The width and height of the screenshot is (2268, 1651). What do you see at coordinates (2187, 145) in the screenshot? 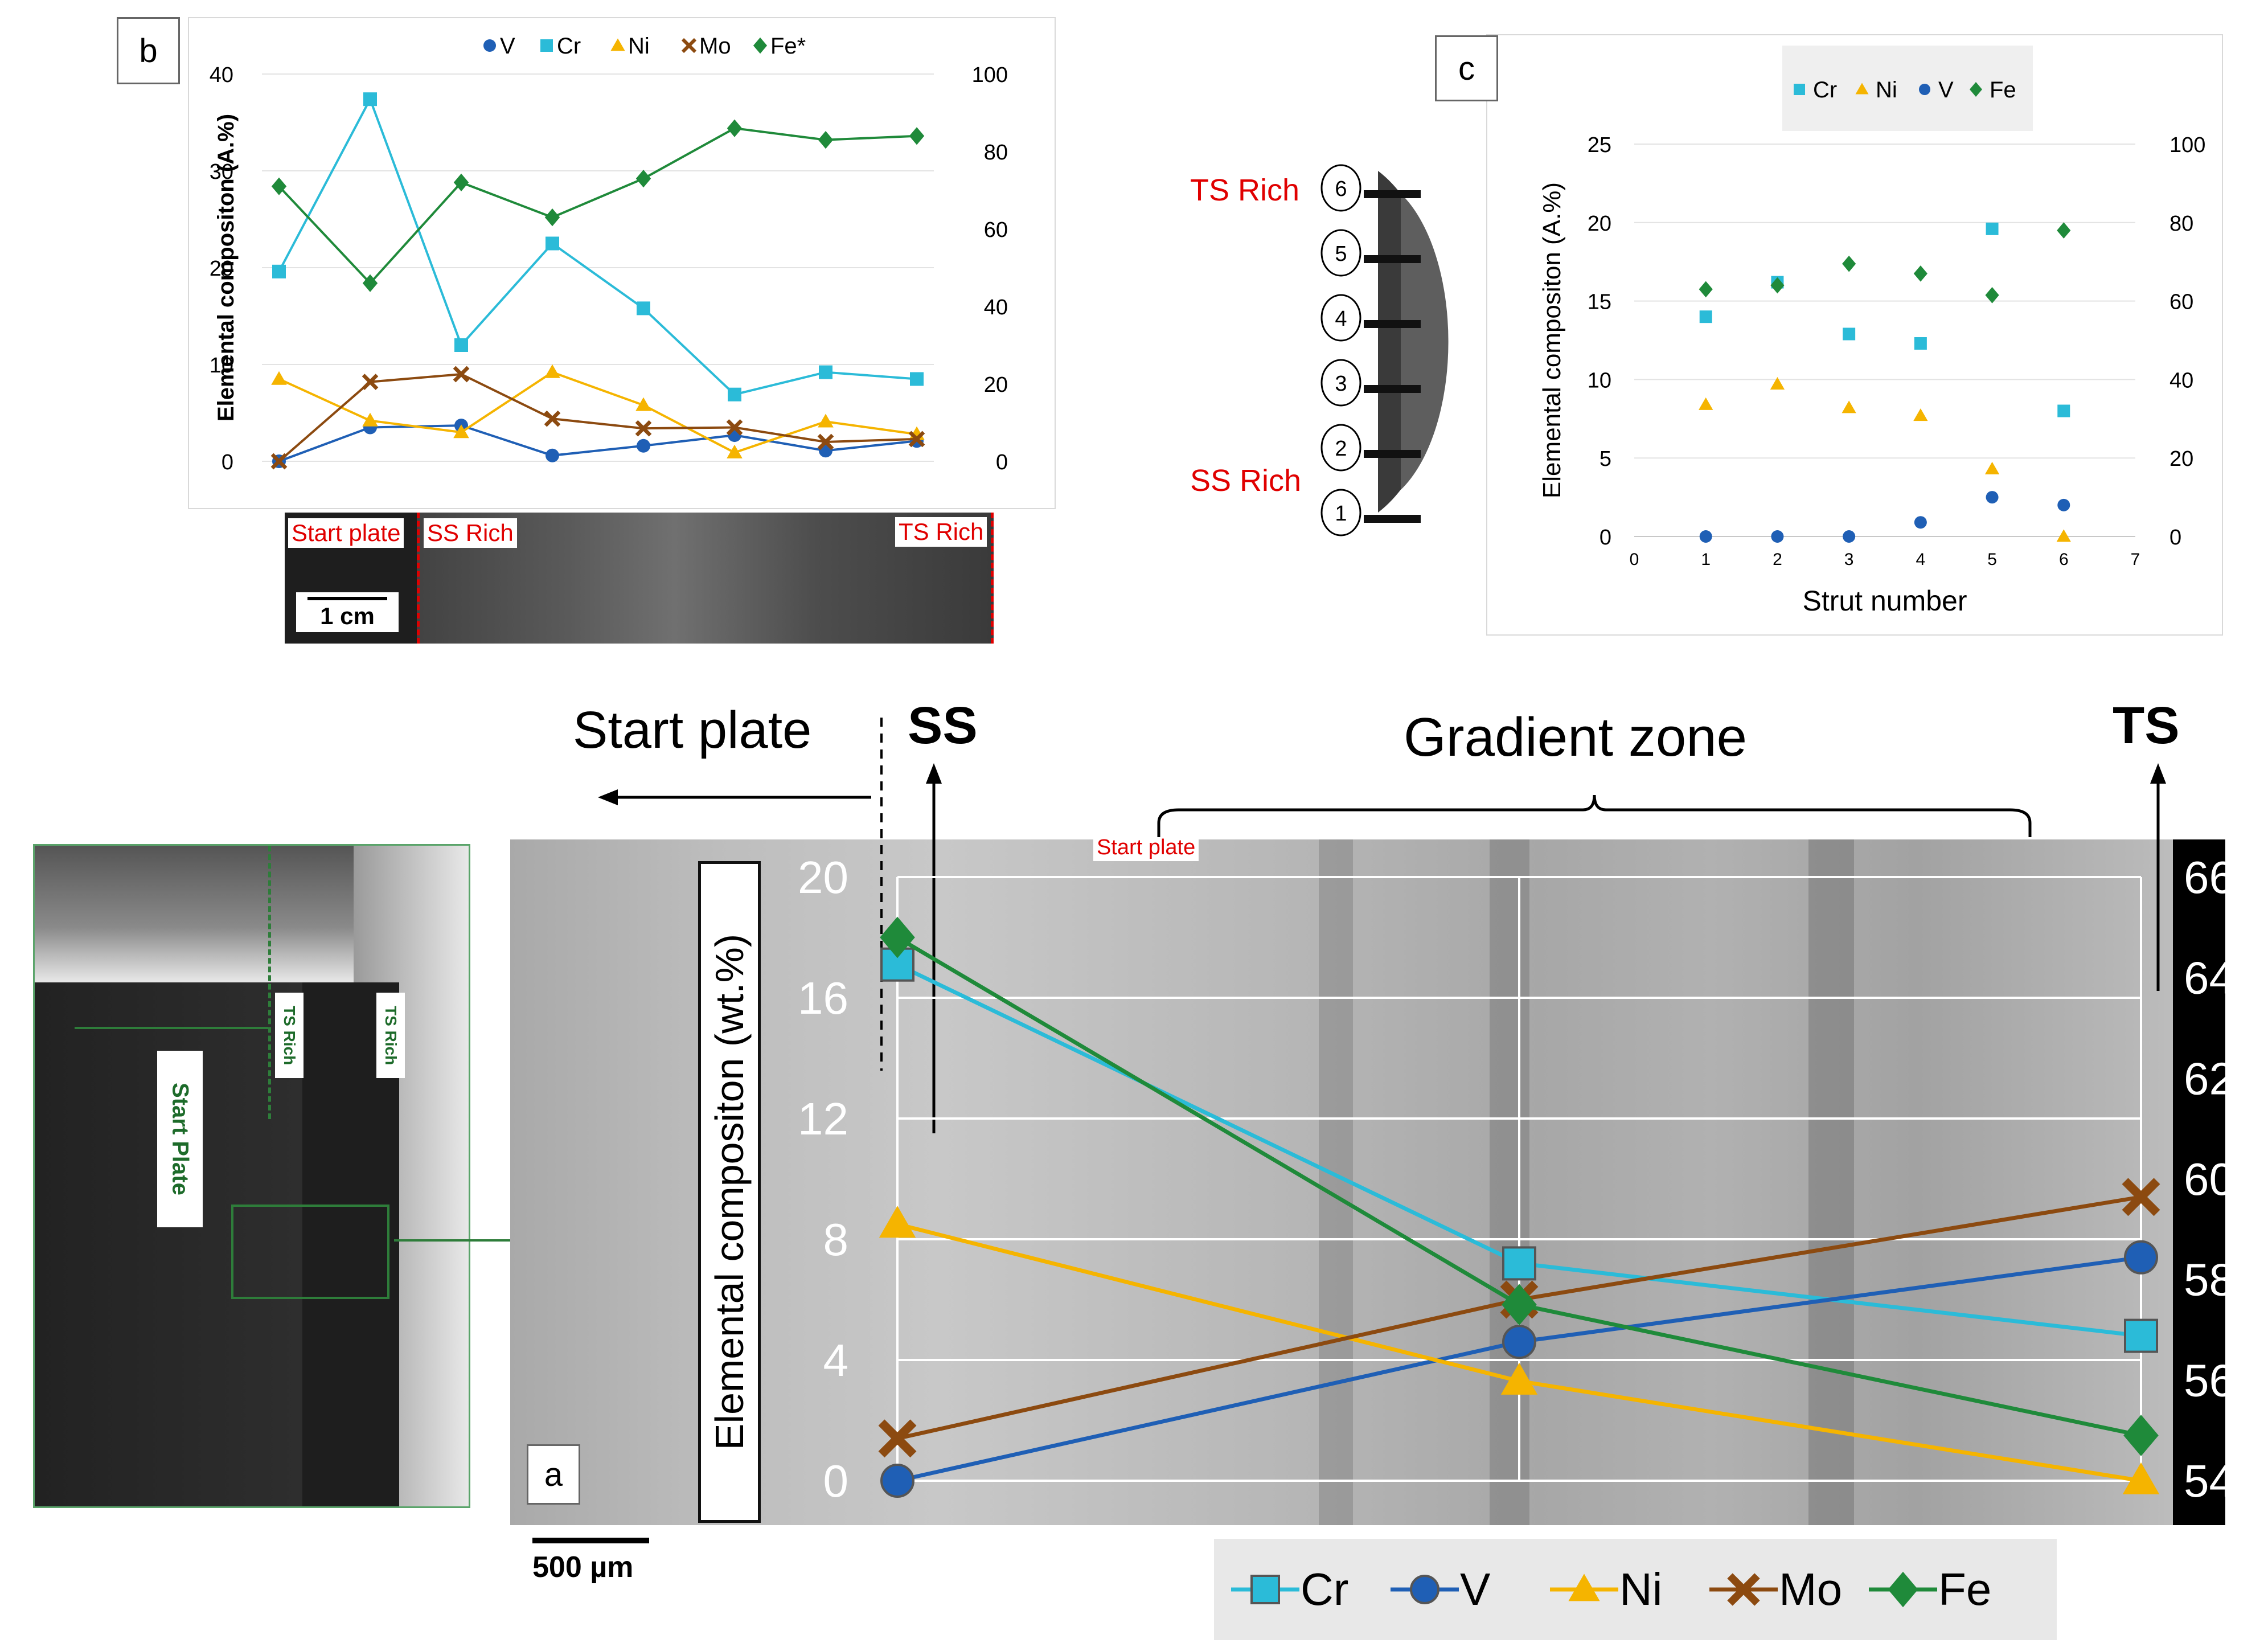
I see `panel-c-right-tick: 100` at bounding box center [2187, 145].